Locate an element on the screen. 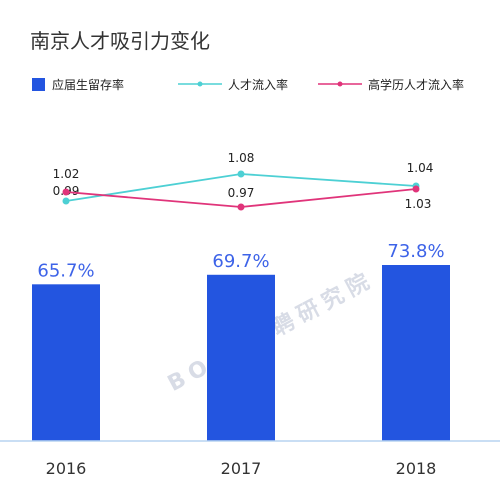 This screenshot has width=500, height=494. point-label-talent-2017: 1.08 is located at coordinates (241, 158).